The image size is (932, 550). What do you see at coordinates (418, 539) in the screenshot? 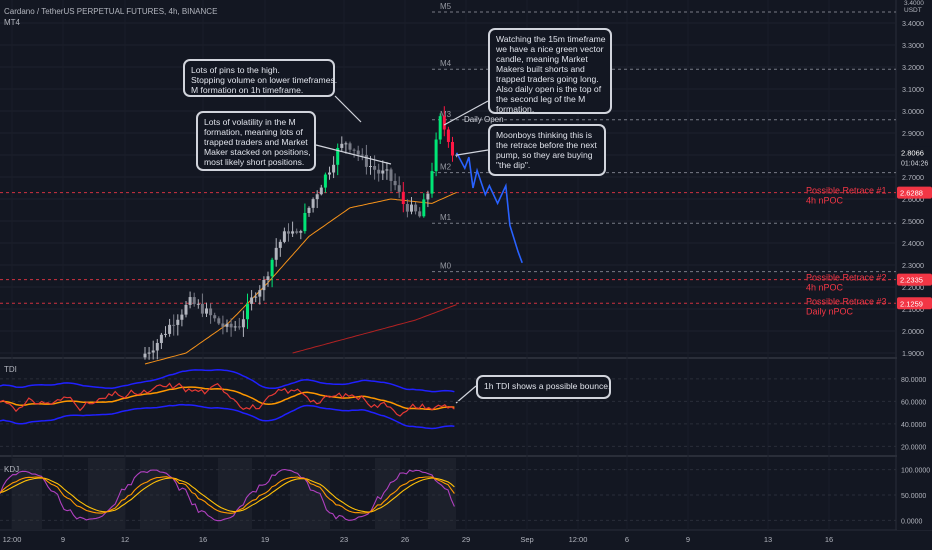
I see `time-axis: 12:00 9 12 16 19 23 26 29 Sep 12:00 6 9 13 16` at bounding box center [418, 539].